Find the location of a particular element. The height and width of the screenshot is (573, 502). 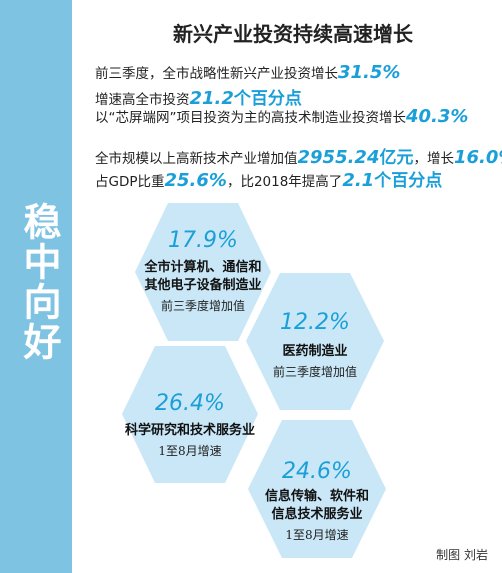

hexagon-4-content: 24.6% 信息传输、软件和 信息技术服务业 1至8月增速 is located at coordinates (317, 501).